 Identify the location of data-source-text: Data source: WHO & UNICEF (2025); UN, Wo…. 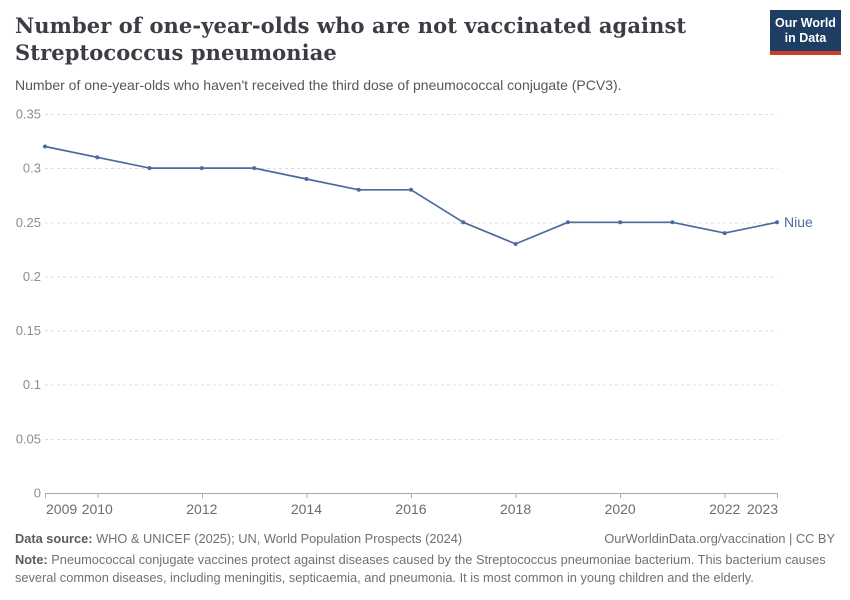
(239, 538).